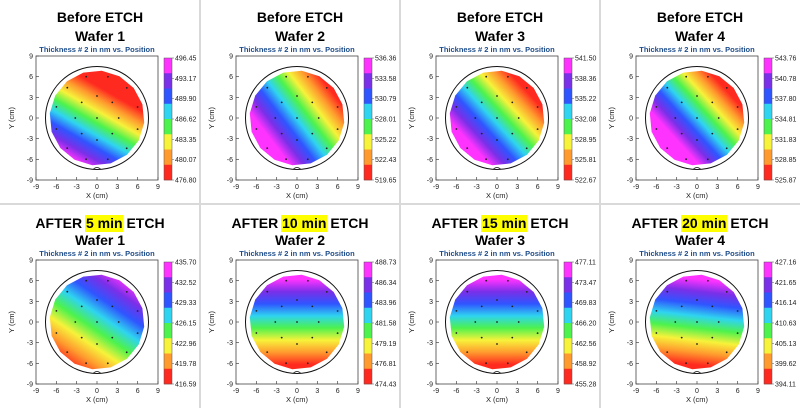 This screenshot has height=408, width=800. I want to click on chart-title: AFTER 10 min ETCH, so click(300, 223).